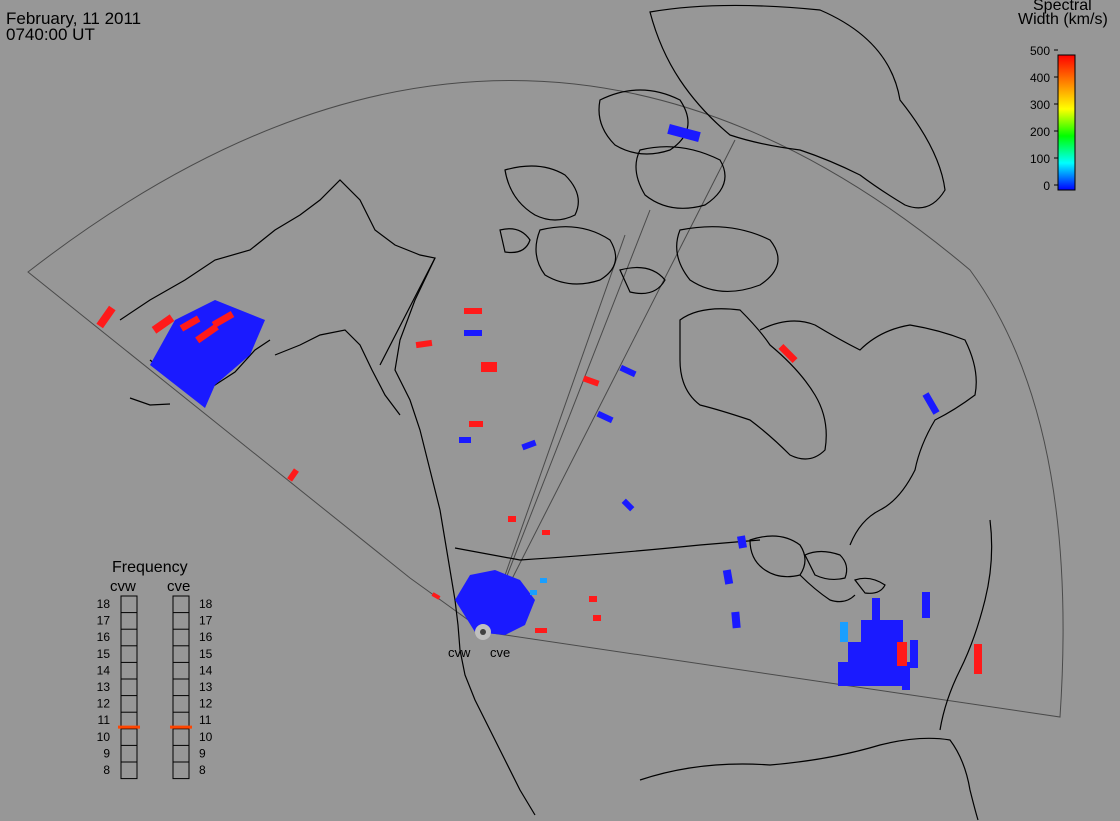 The image size is (1120, 821). What do you see at coordinates (74, 18) in the screenshot?
I see `date-label: February, 11 2011` at bounding box center [74, 18].